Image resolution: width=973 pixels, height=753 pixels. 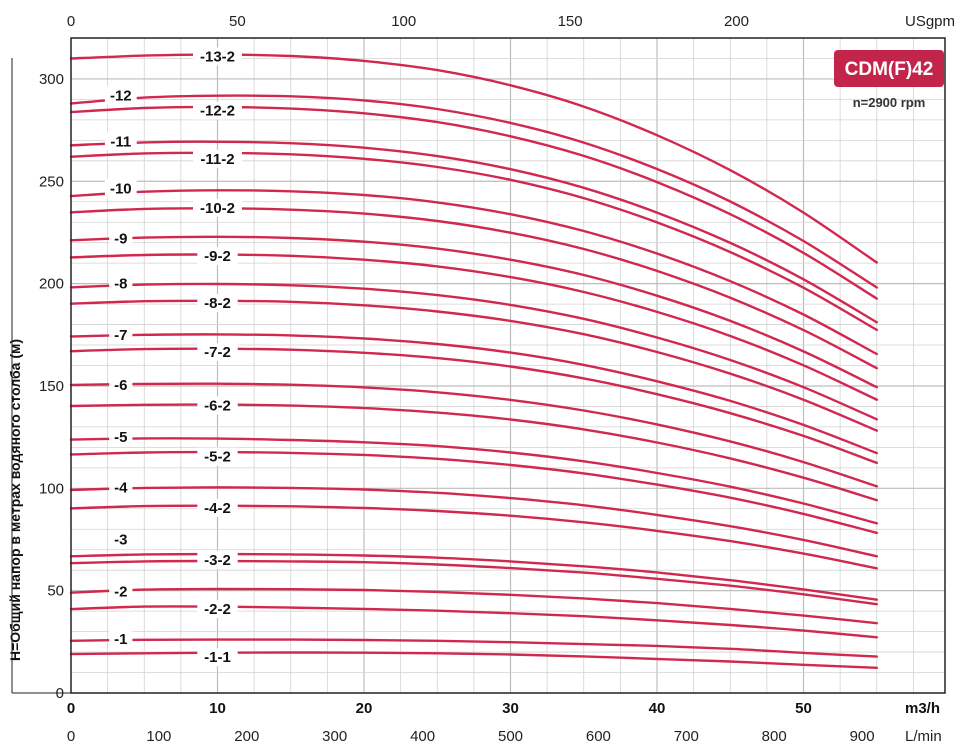 What do you see at coordinates (930, 21) in the screenshot?
I see `top-axis-unit: USgpm` at bounding box center [930, 21].